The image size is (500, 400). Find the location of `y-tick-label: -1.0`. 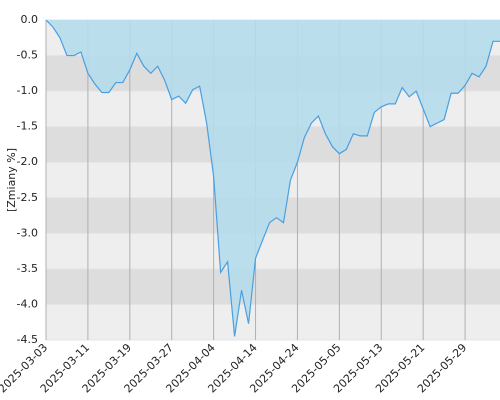

y-tick-label: -1.0 is located at coordinates (27, 90).